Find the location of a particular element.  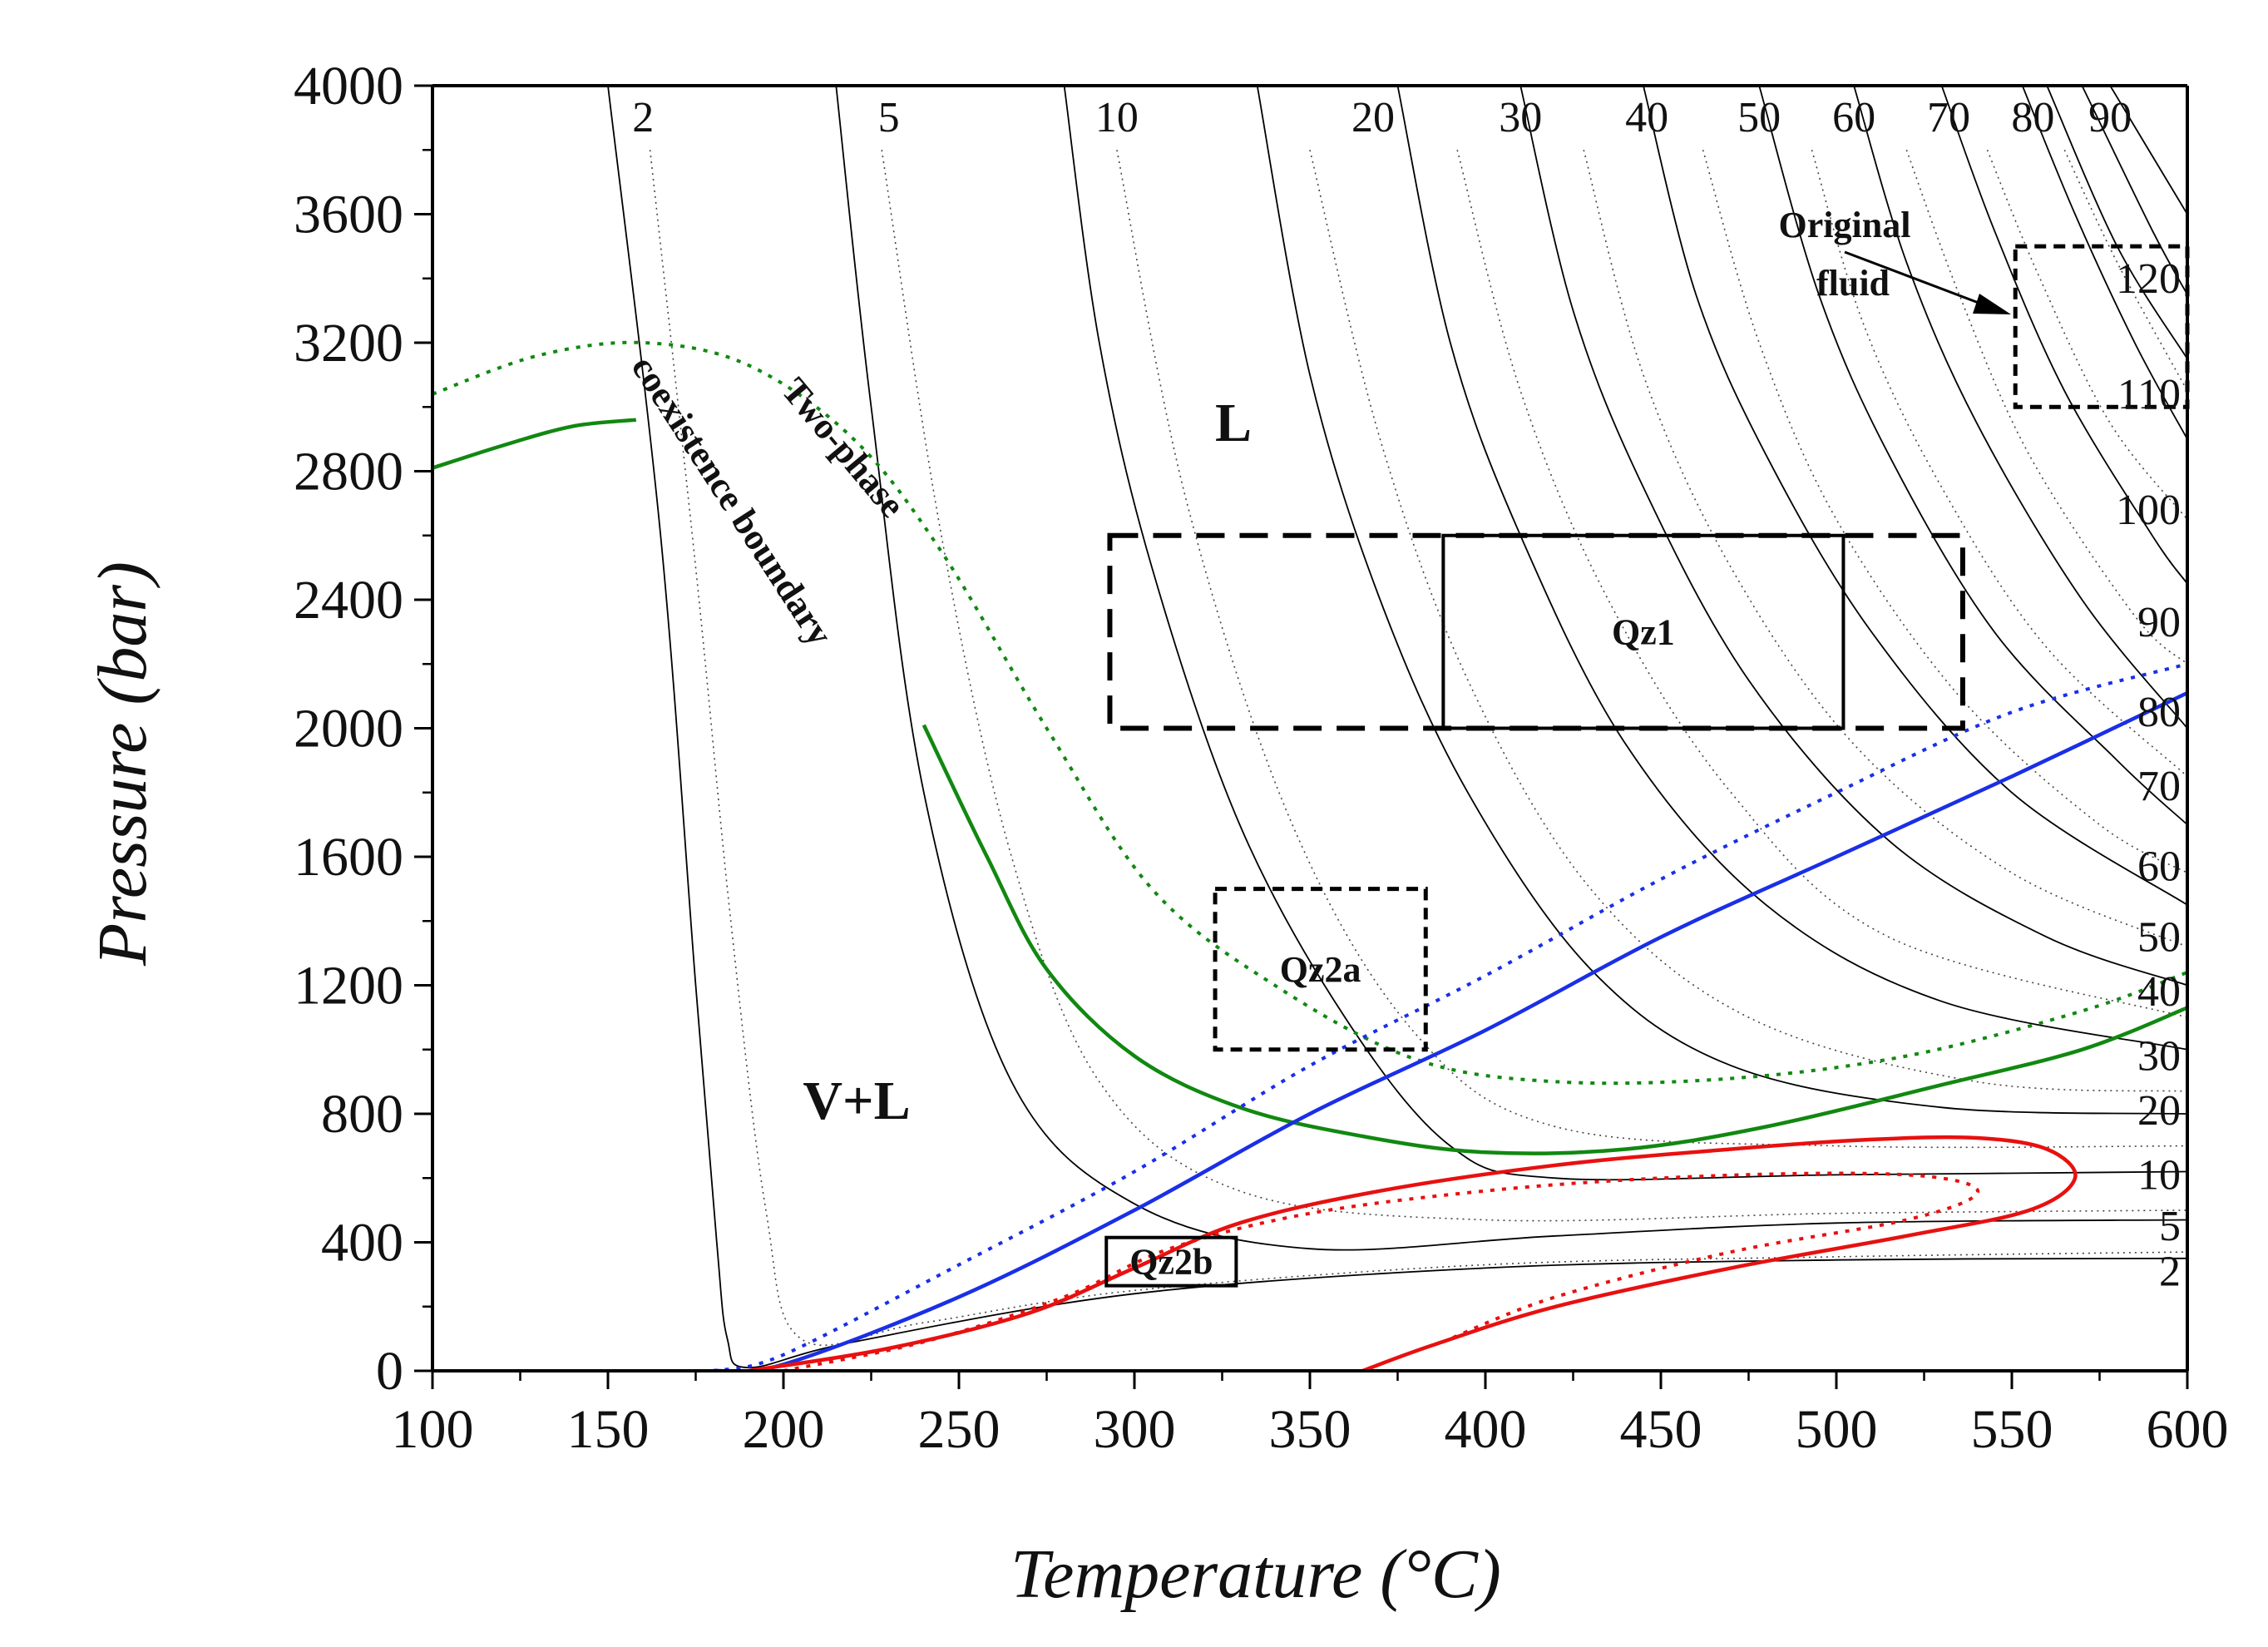

x-tick-label-250: 250 is located at coordinates (959, 1429).